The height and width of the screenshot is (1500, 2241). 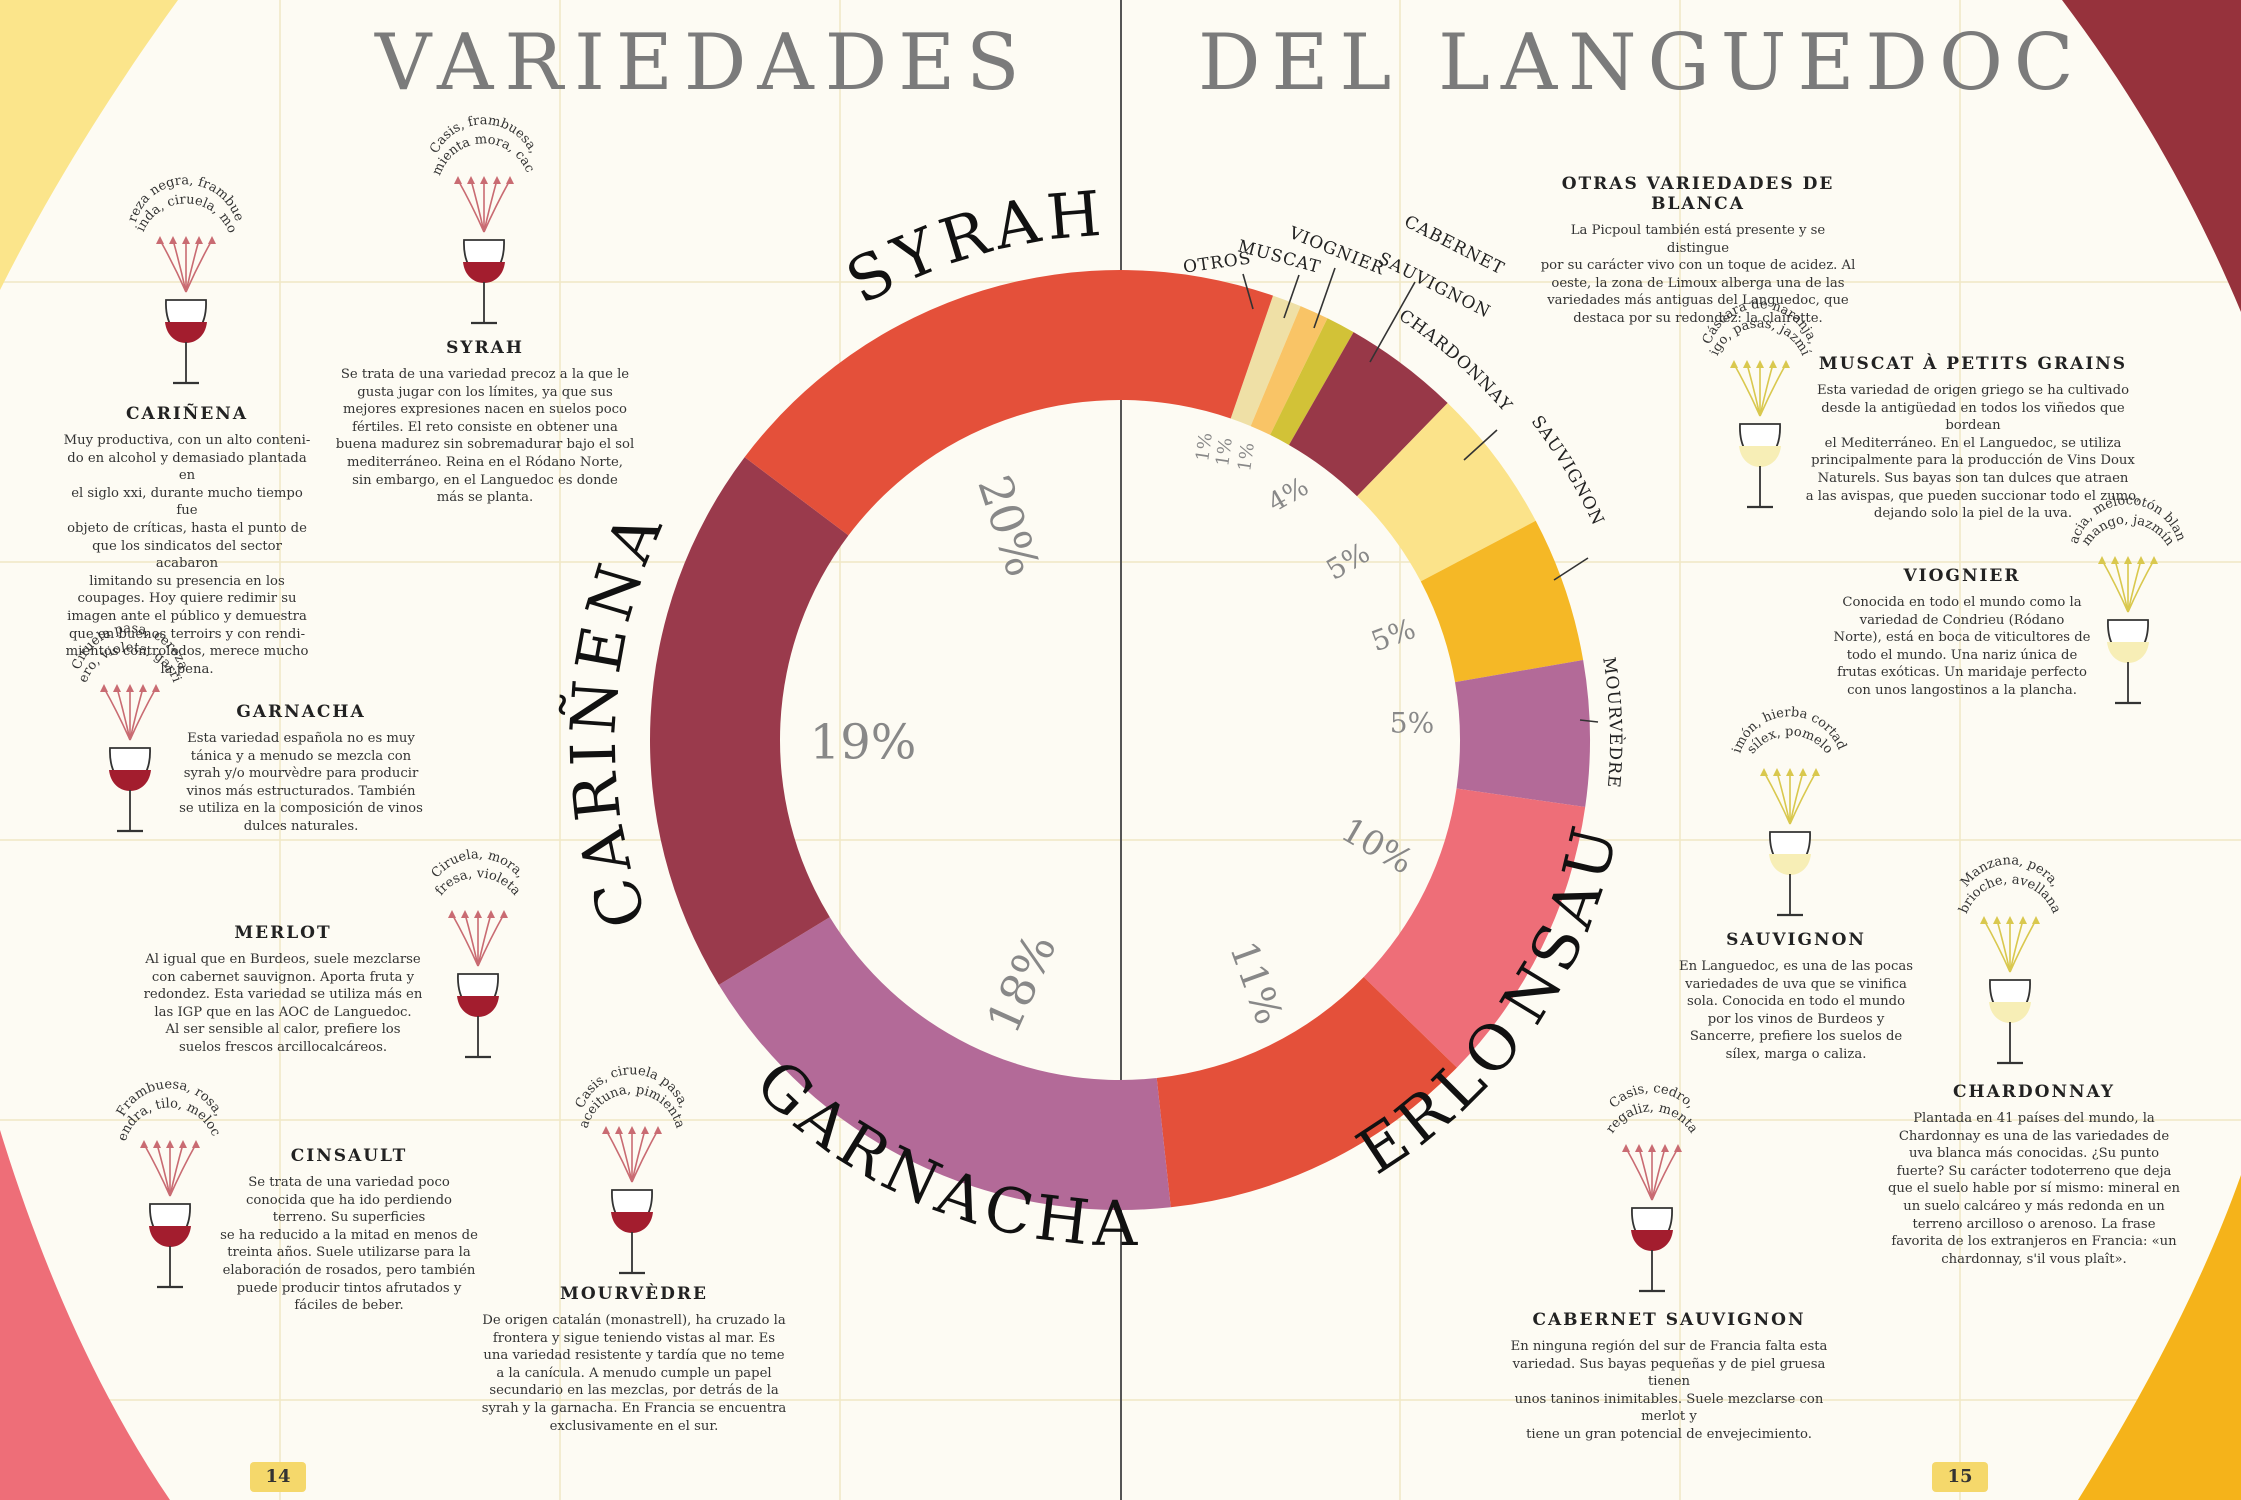 What do you see at coordinates (1009, 403) in the screenshot?
I see `slice-syrah` at bounding box center [1009, 403].